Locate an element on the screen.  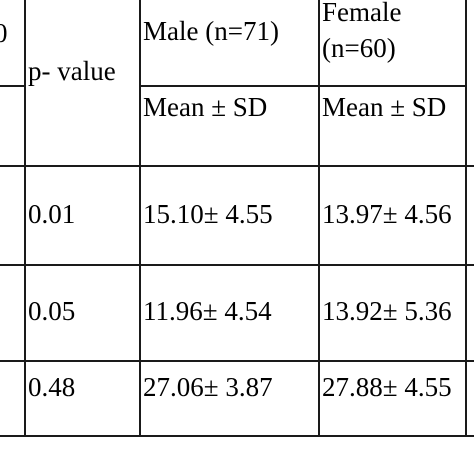
table-cell-pvalue: 0.48 is located at coordinates (52, 387).